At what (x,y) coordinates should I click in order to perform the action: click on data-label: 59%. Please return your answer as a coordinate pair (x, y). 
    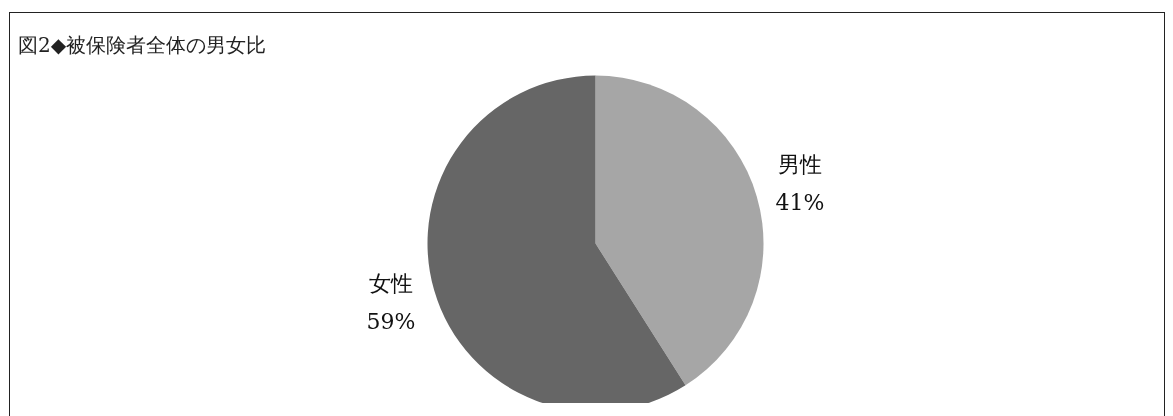
    Looking at the image, I should click on (390, 321).